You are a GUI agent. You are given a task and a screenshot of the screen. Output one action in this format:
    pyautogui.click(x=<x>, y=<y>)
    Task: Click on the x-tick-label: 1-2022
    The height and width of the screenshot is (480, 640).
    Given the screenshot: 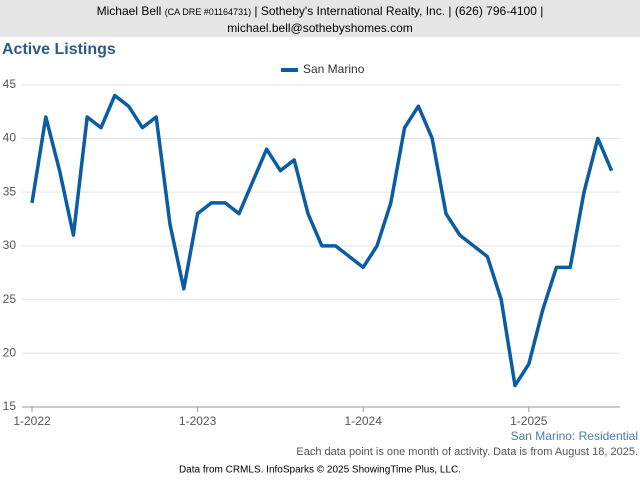 What is the action you would take?
    pyautogui.click(x=32, y=421)
    